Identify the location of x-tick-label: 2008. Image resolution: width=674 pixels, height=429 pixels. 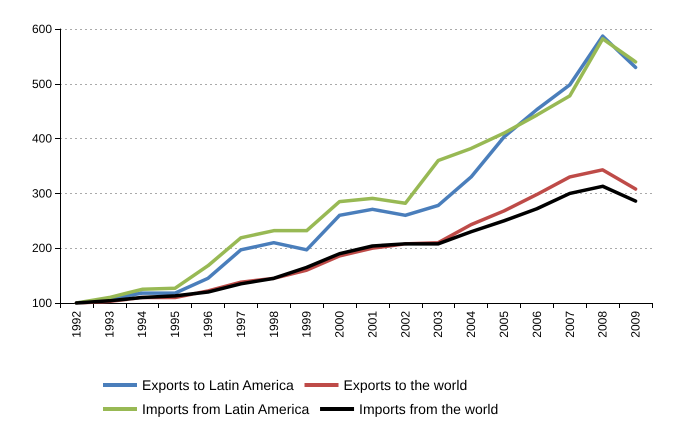
(603, 324).